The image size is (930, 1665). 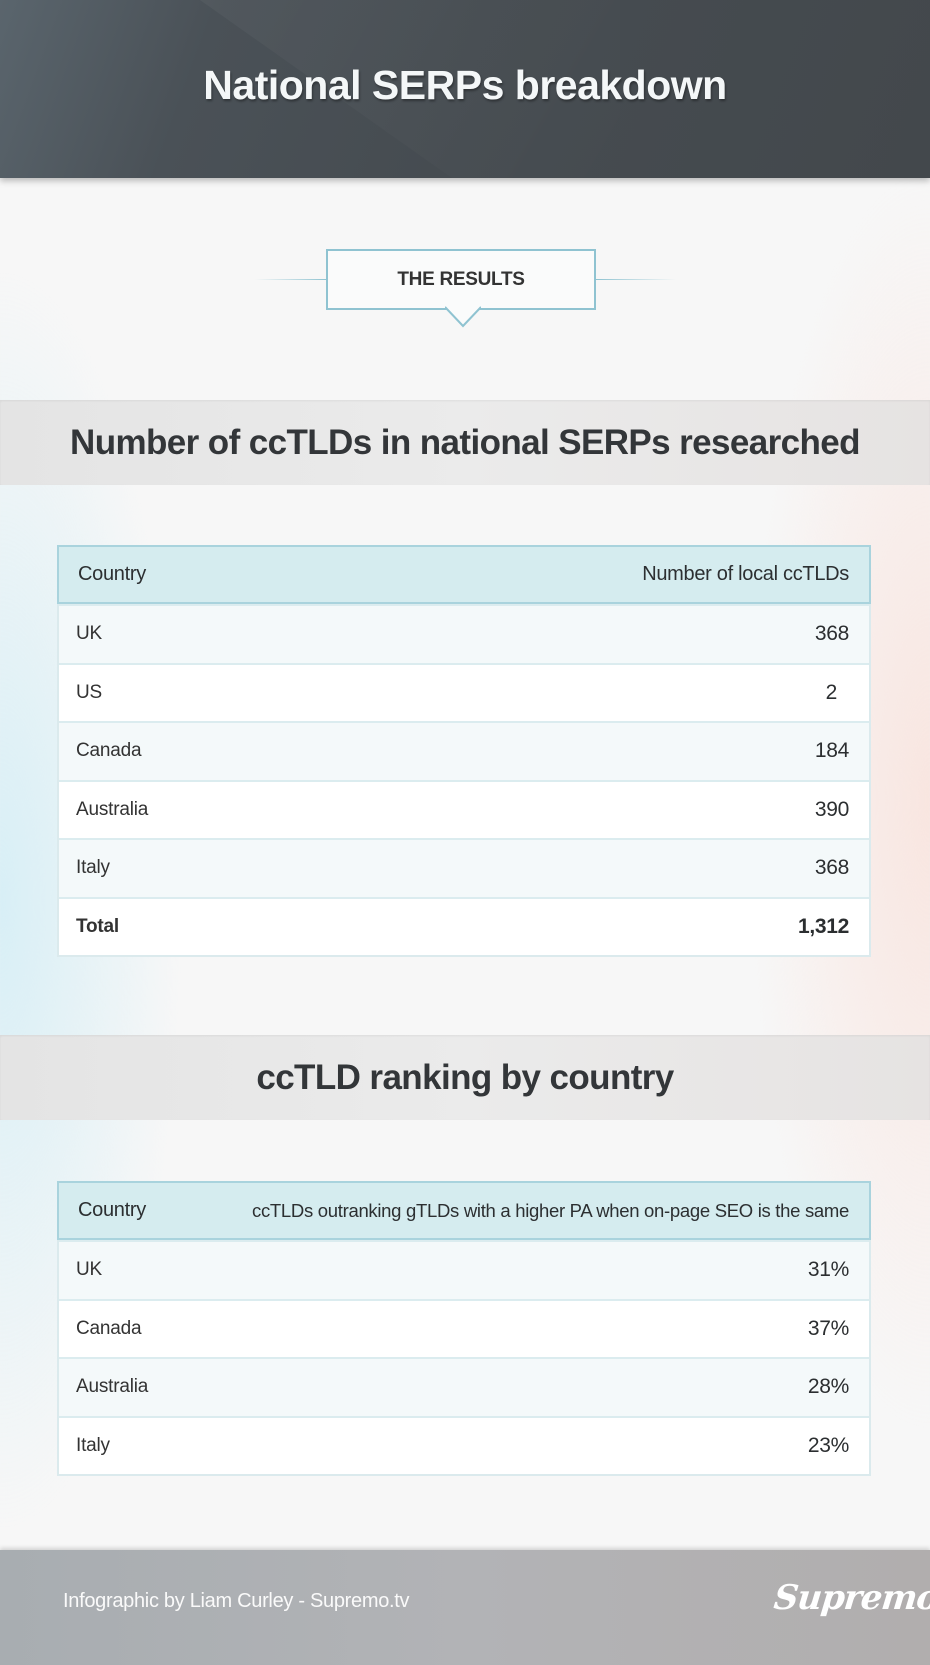 I want to click on table-row: Canada 184, so click(x=464, y=750).